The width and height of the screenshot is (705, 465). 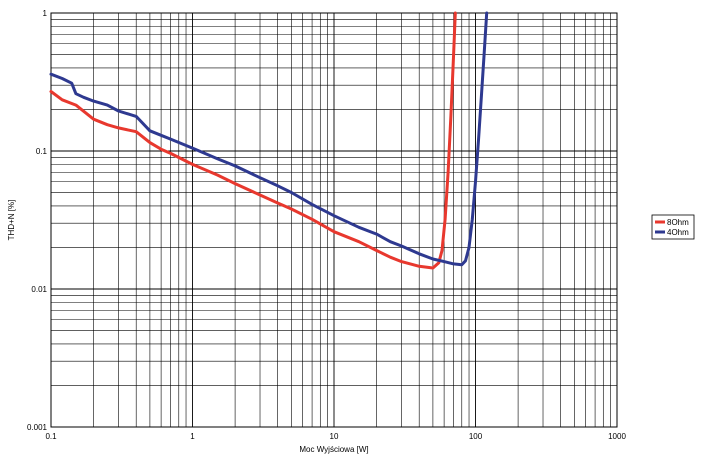 What do you see at coordinates (37, 427) in the screenshot?
I see `y-tick-label: 0.001` at bounding box center [37, 427].